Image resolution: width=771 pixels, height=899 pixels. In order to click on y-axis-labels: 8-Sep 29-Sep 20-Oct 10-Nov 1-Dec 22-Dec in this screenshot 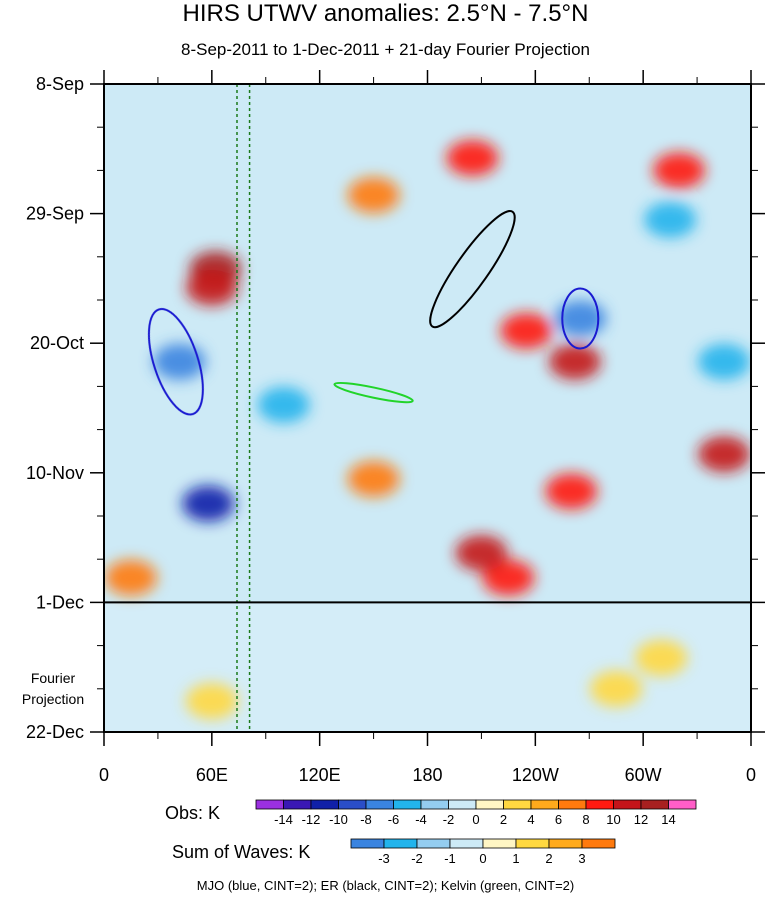, I will do `click(55, 408)`.